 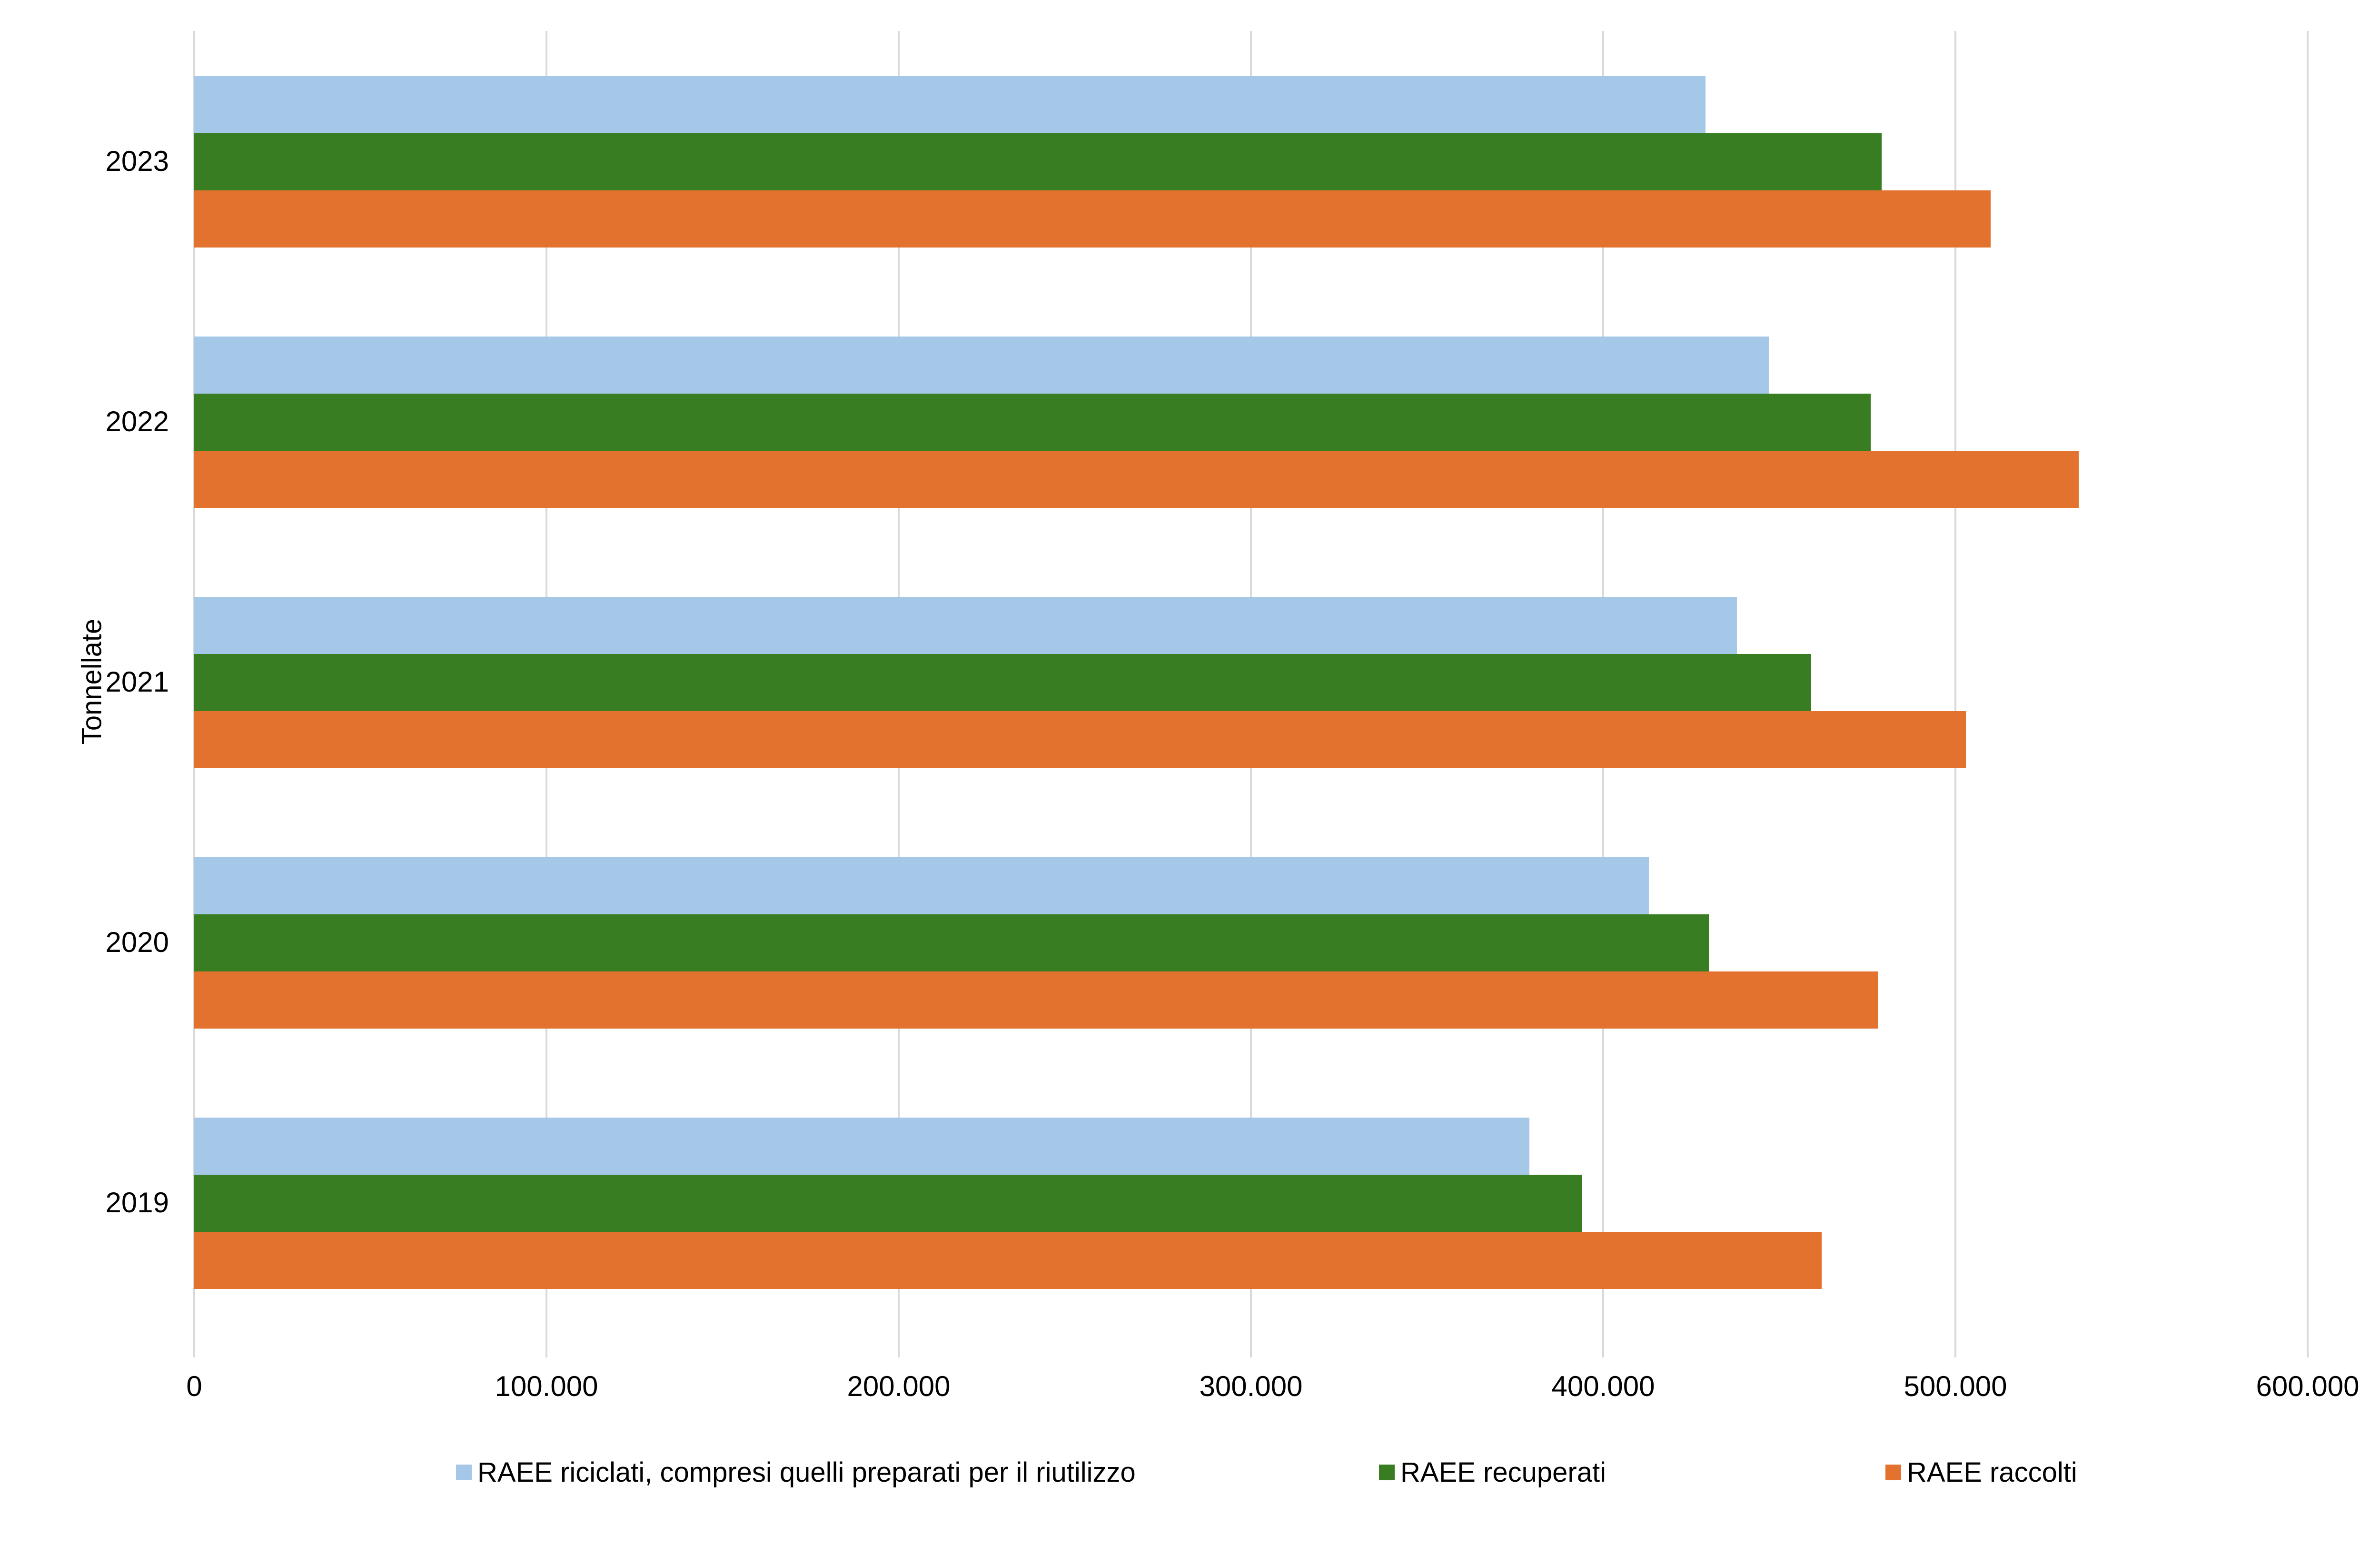 What do you see at coordinates (1603, 1386) in the screenshot?
I see `x-axis-tick-label: 400.000` at bounding box center [1603, 1386].